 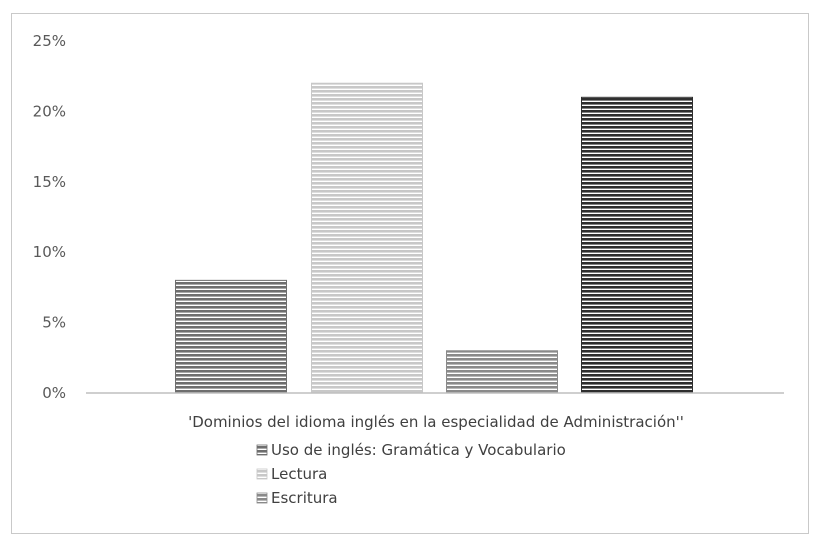 I want to click on y-tick-label: 5%, so click(x=54, y=323).